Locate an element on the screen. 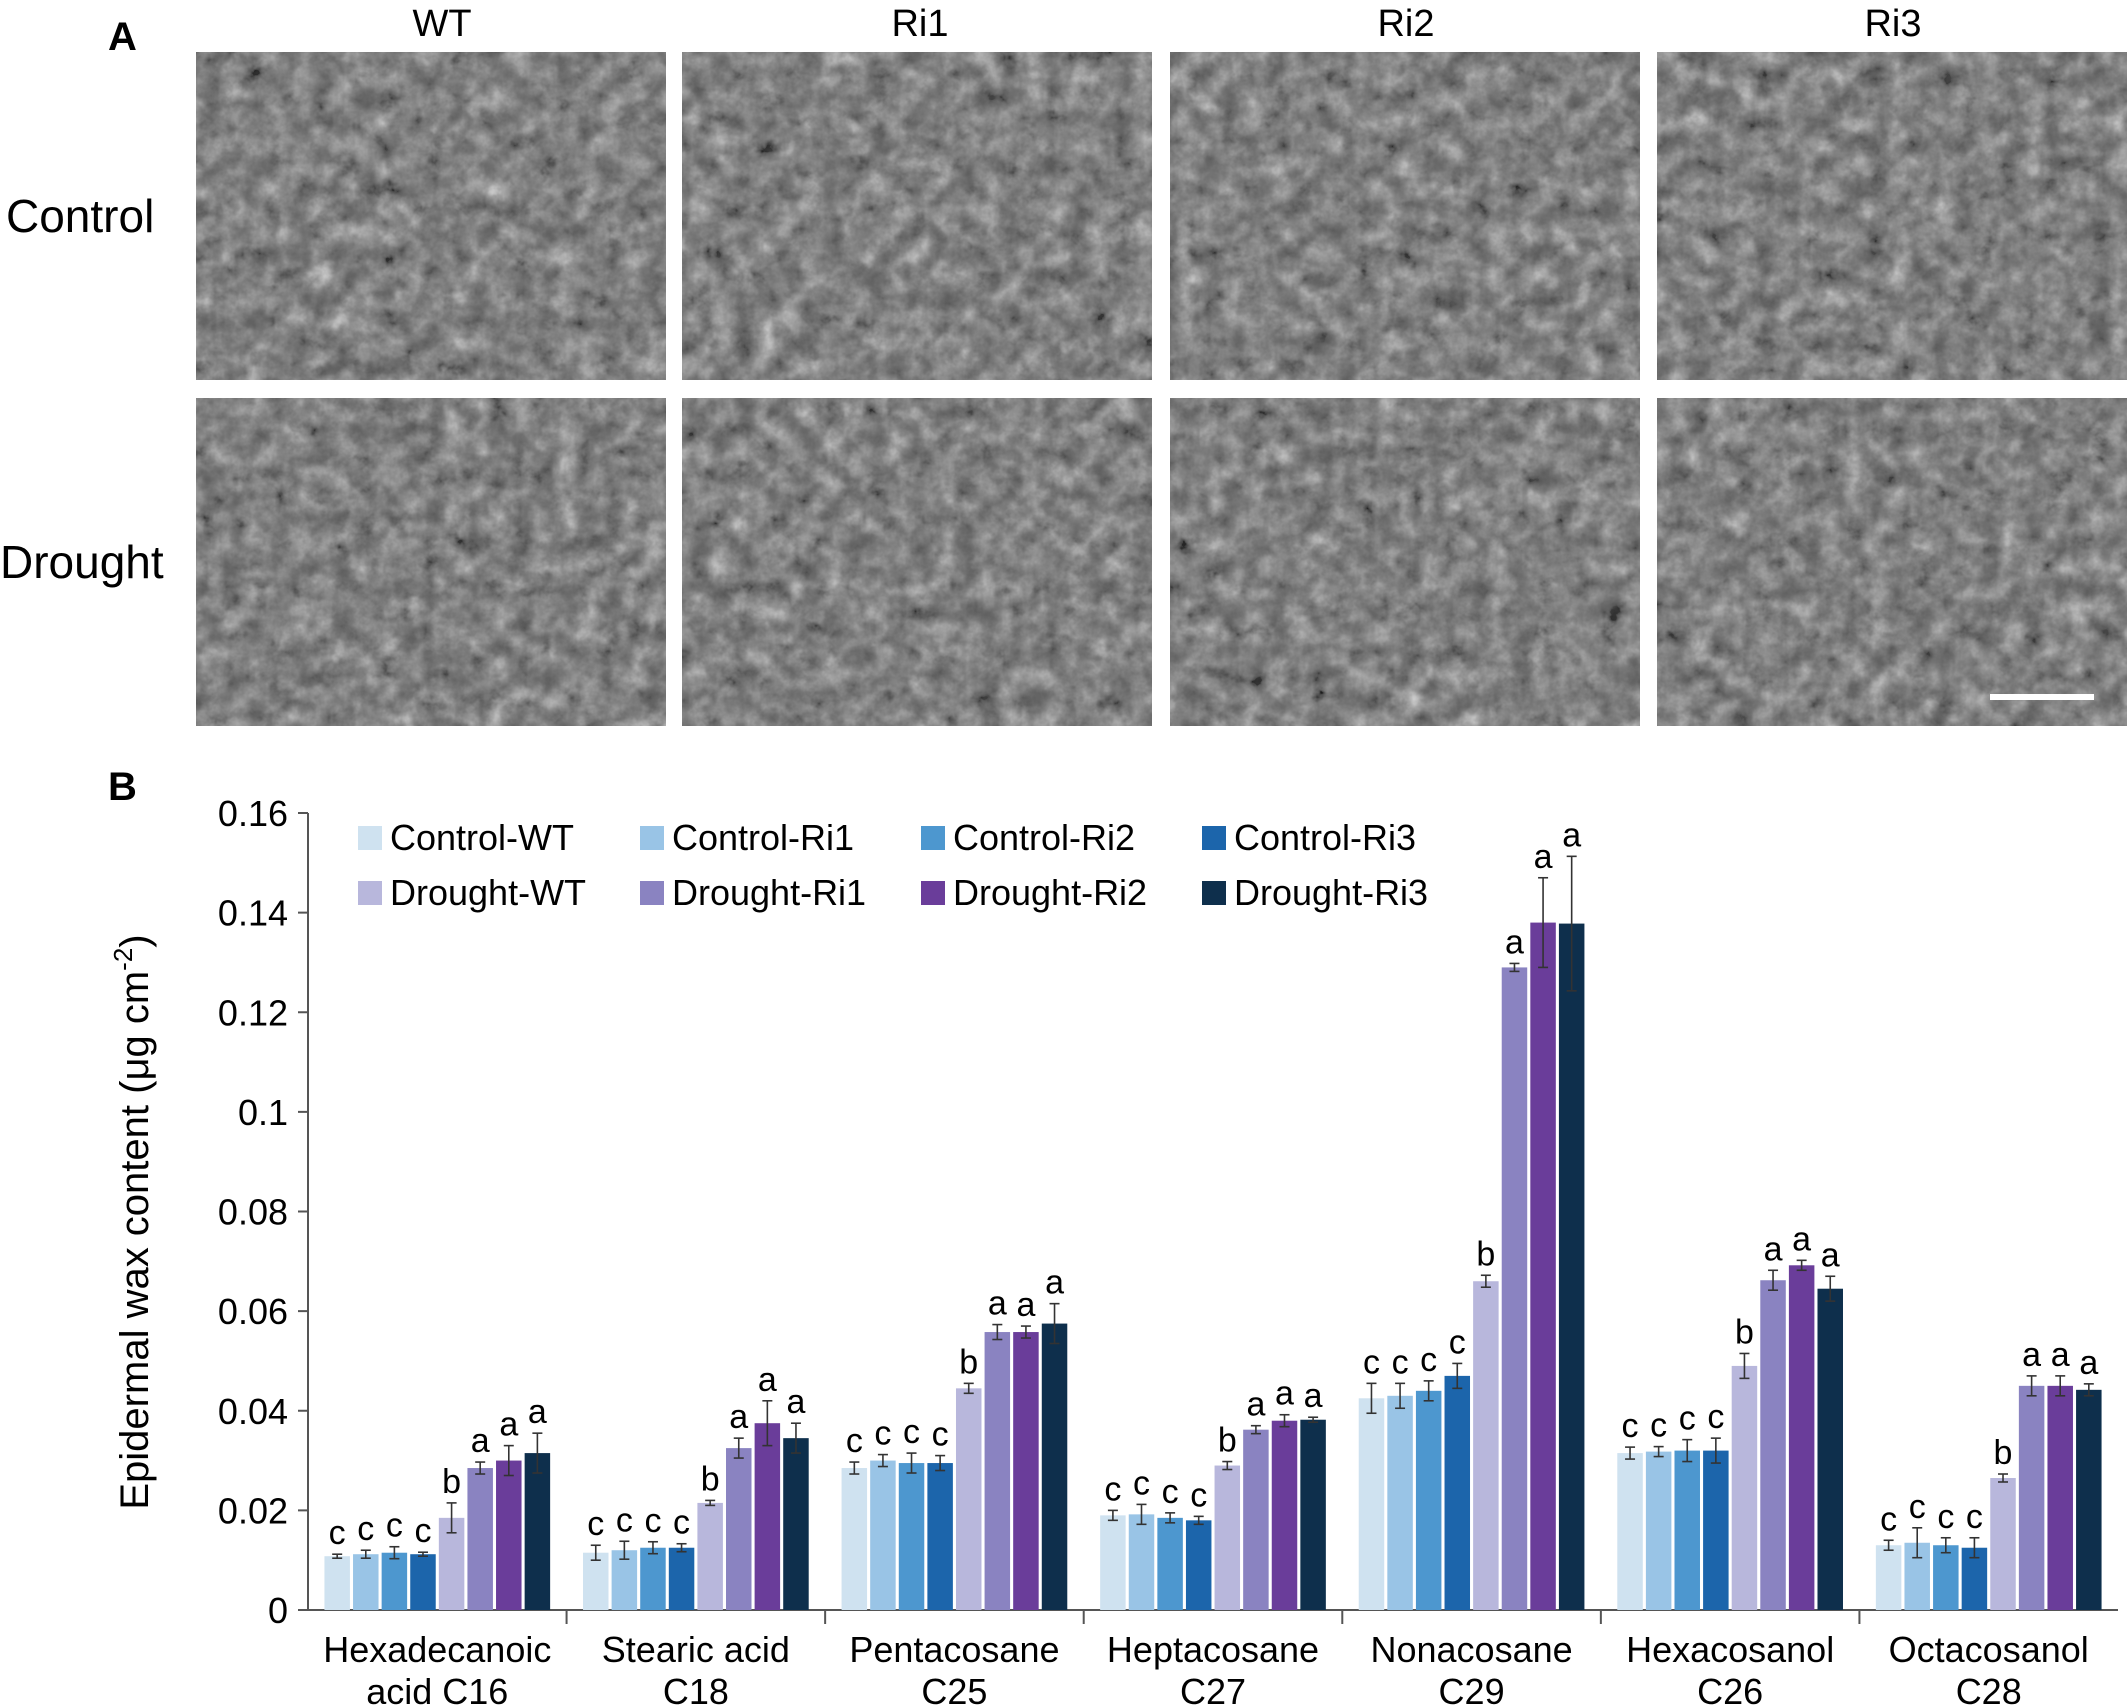 This screenshot has height=1705, width=2128. row-label-control: Control is located at coordinates (80, 216).